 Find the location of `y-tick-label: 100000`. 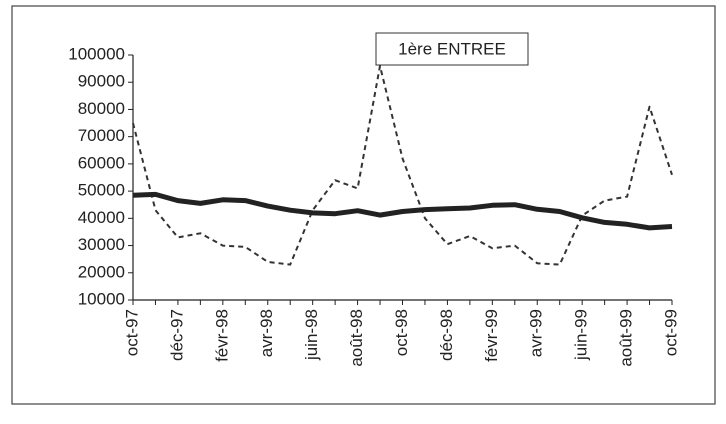

y-tick-label: 100000 is located at coordinates (96, 53).